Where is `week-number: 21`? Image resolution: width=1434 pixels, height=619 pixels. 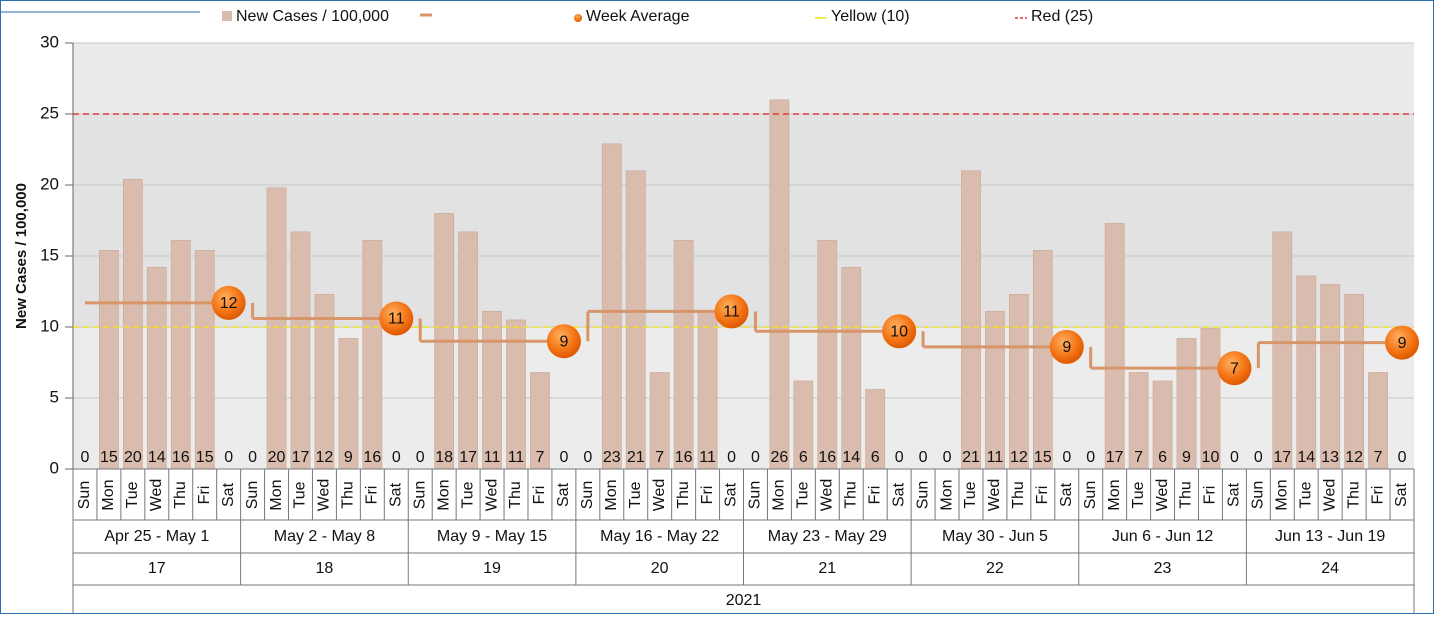 week-number: 21 is located at coordinates (827, 568).